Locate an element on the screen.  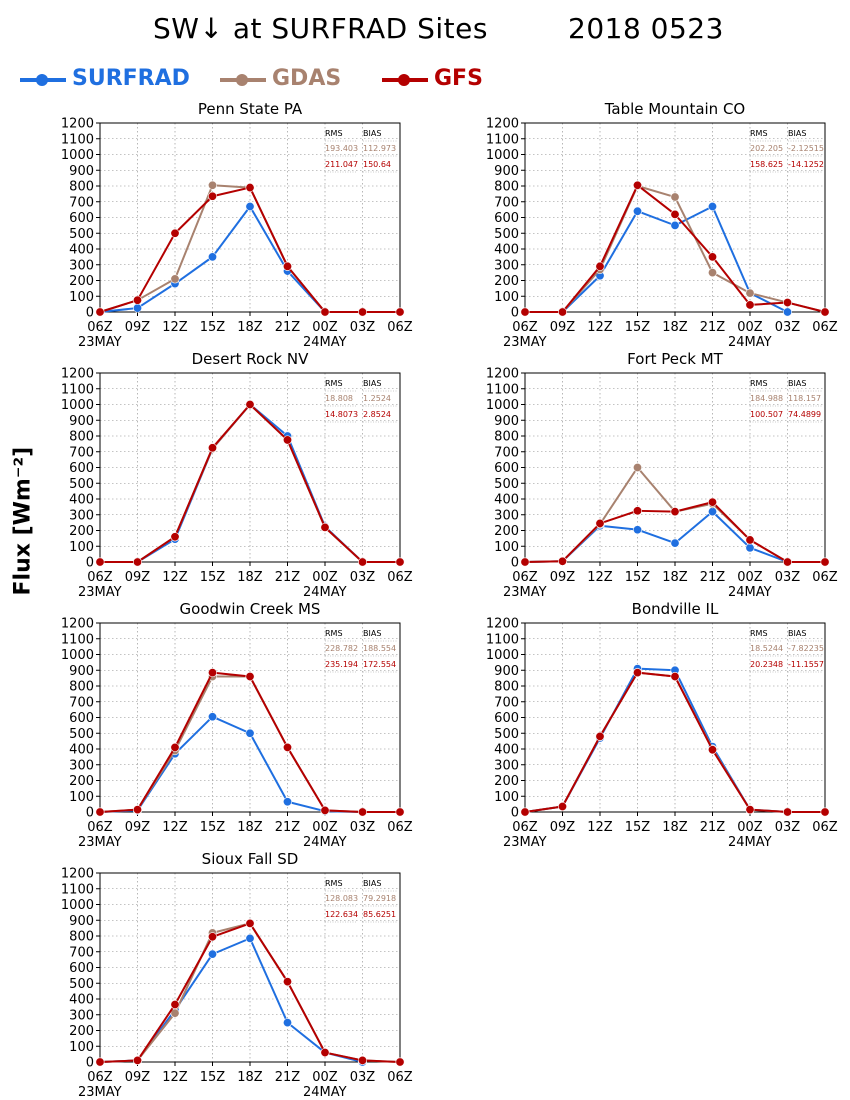
stats-gfs-bias: -14.1252 is located at coordinates (806, 164).